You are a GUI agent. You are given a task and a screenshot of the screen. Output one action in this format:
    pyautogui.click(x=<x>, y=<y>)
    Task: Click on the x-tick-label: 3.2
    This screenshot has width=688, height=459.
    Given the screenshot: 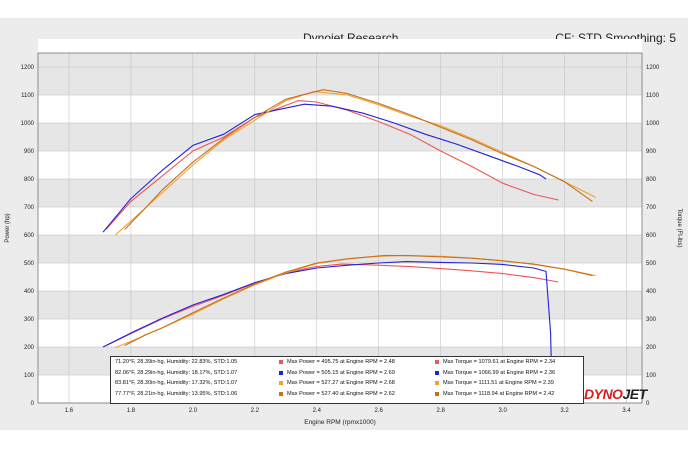 What is the action you would take?
    pyautogui.click(x=564, y=411)
    